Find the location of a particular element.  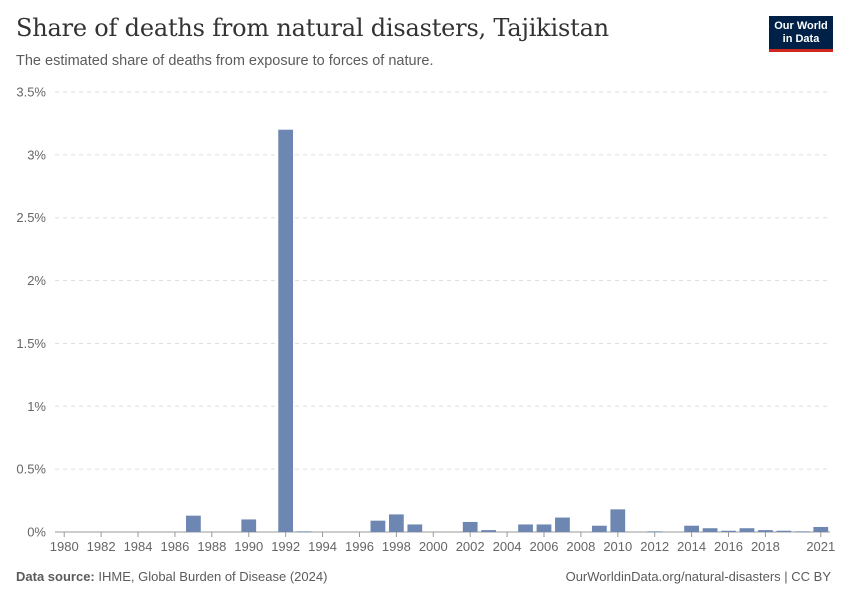

y-tick-label: 2% is located at coordinates (36, 280).